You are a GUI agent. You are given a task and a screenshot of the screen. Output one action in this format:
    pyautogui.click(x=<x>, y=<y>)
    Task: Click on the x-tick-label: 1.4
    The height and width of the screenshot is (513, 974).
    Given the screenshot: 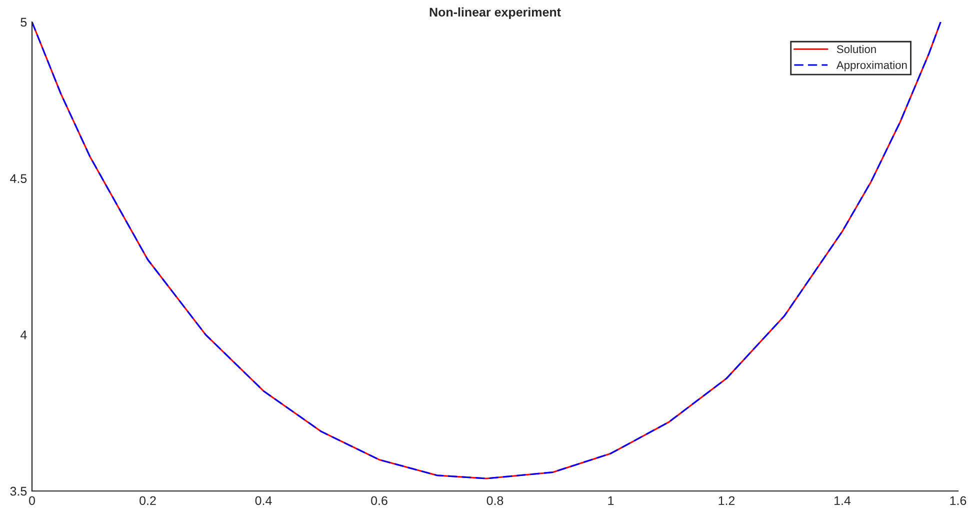 What is the action you would take?
    pyautogui.click(x=842, y=500)
    